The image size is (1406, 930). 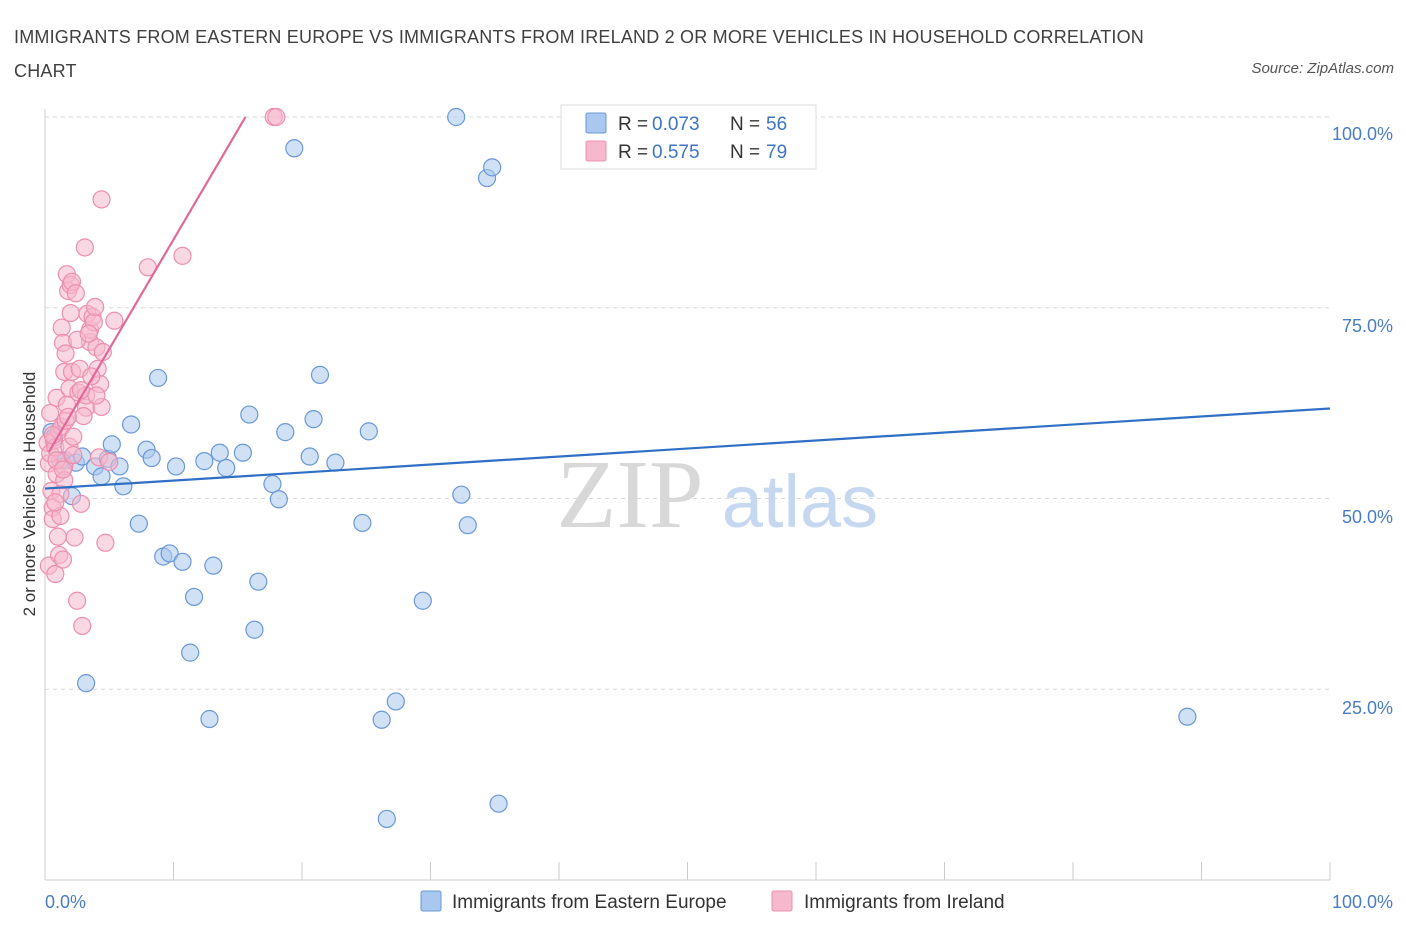 What do you see at coordinates (904, 902) in the screenshot?
I see `series-legend-label-pink: Immigrants from Ireland` at bounding box center [904, 902].